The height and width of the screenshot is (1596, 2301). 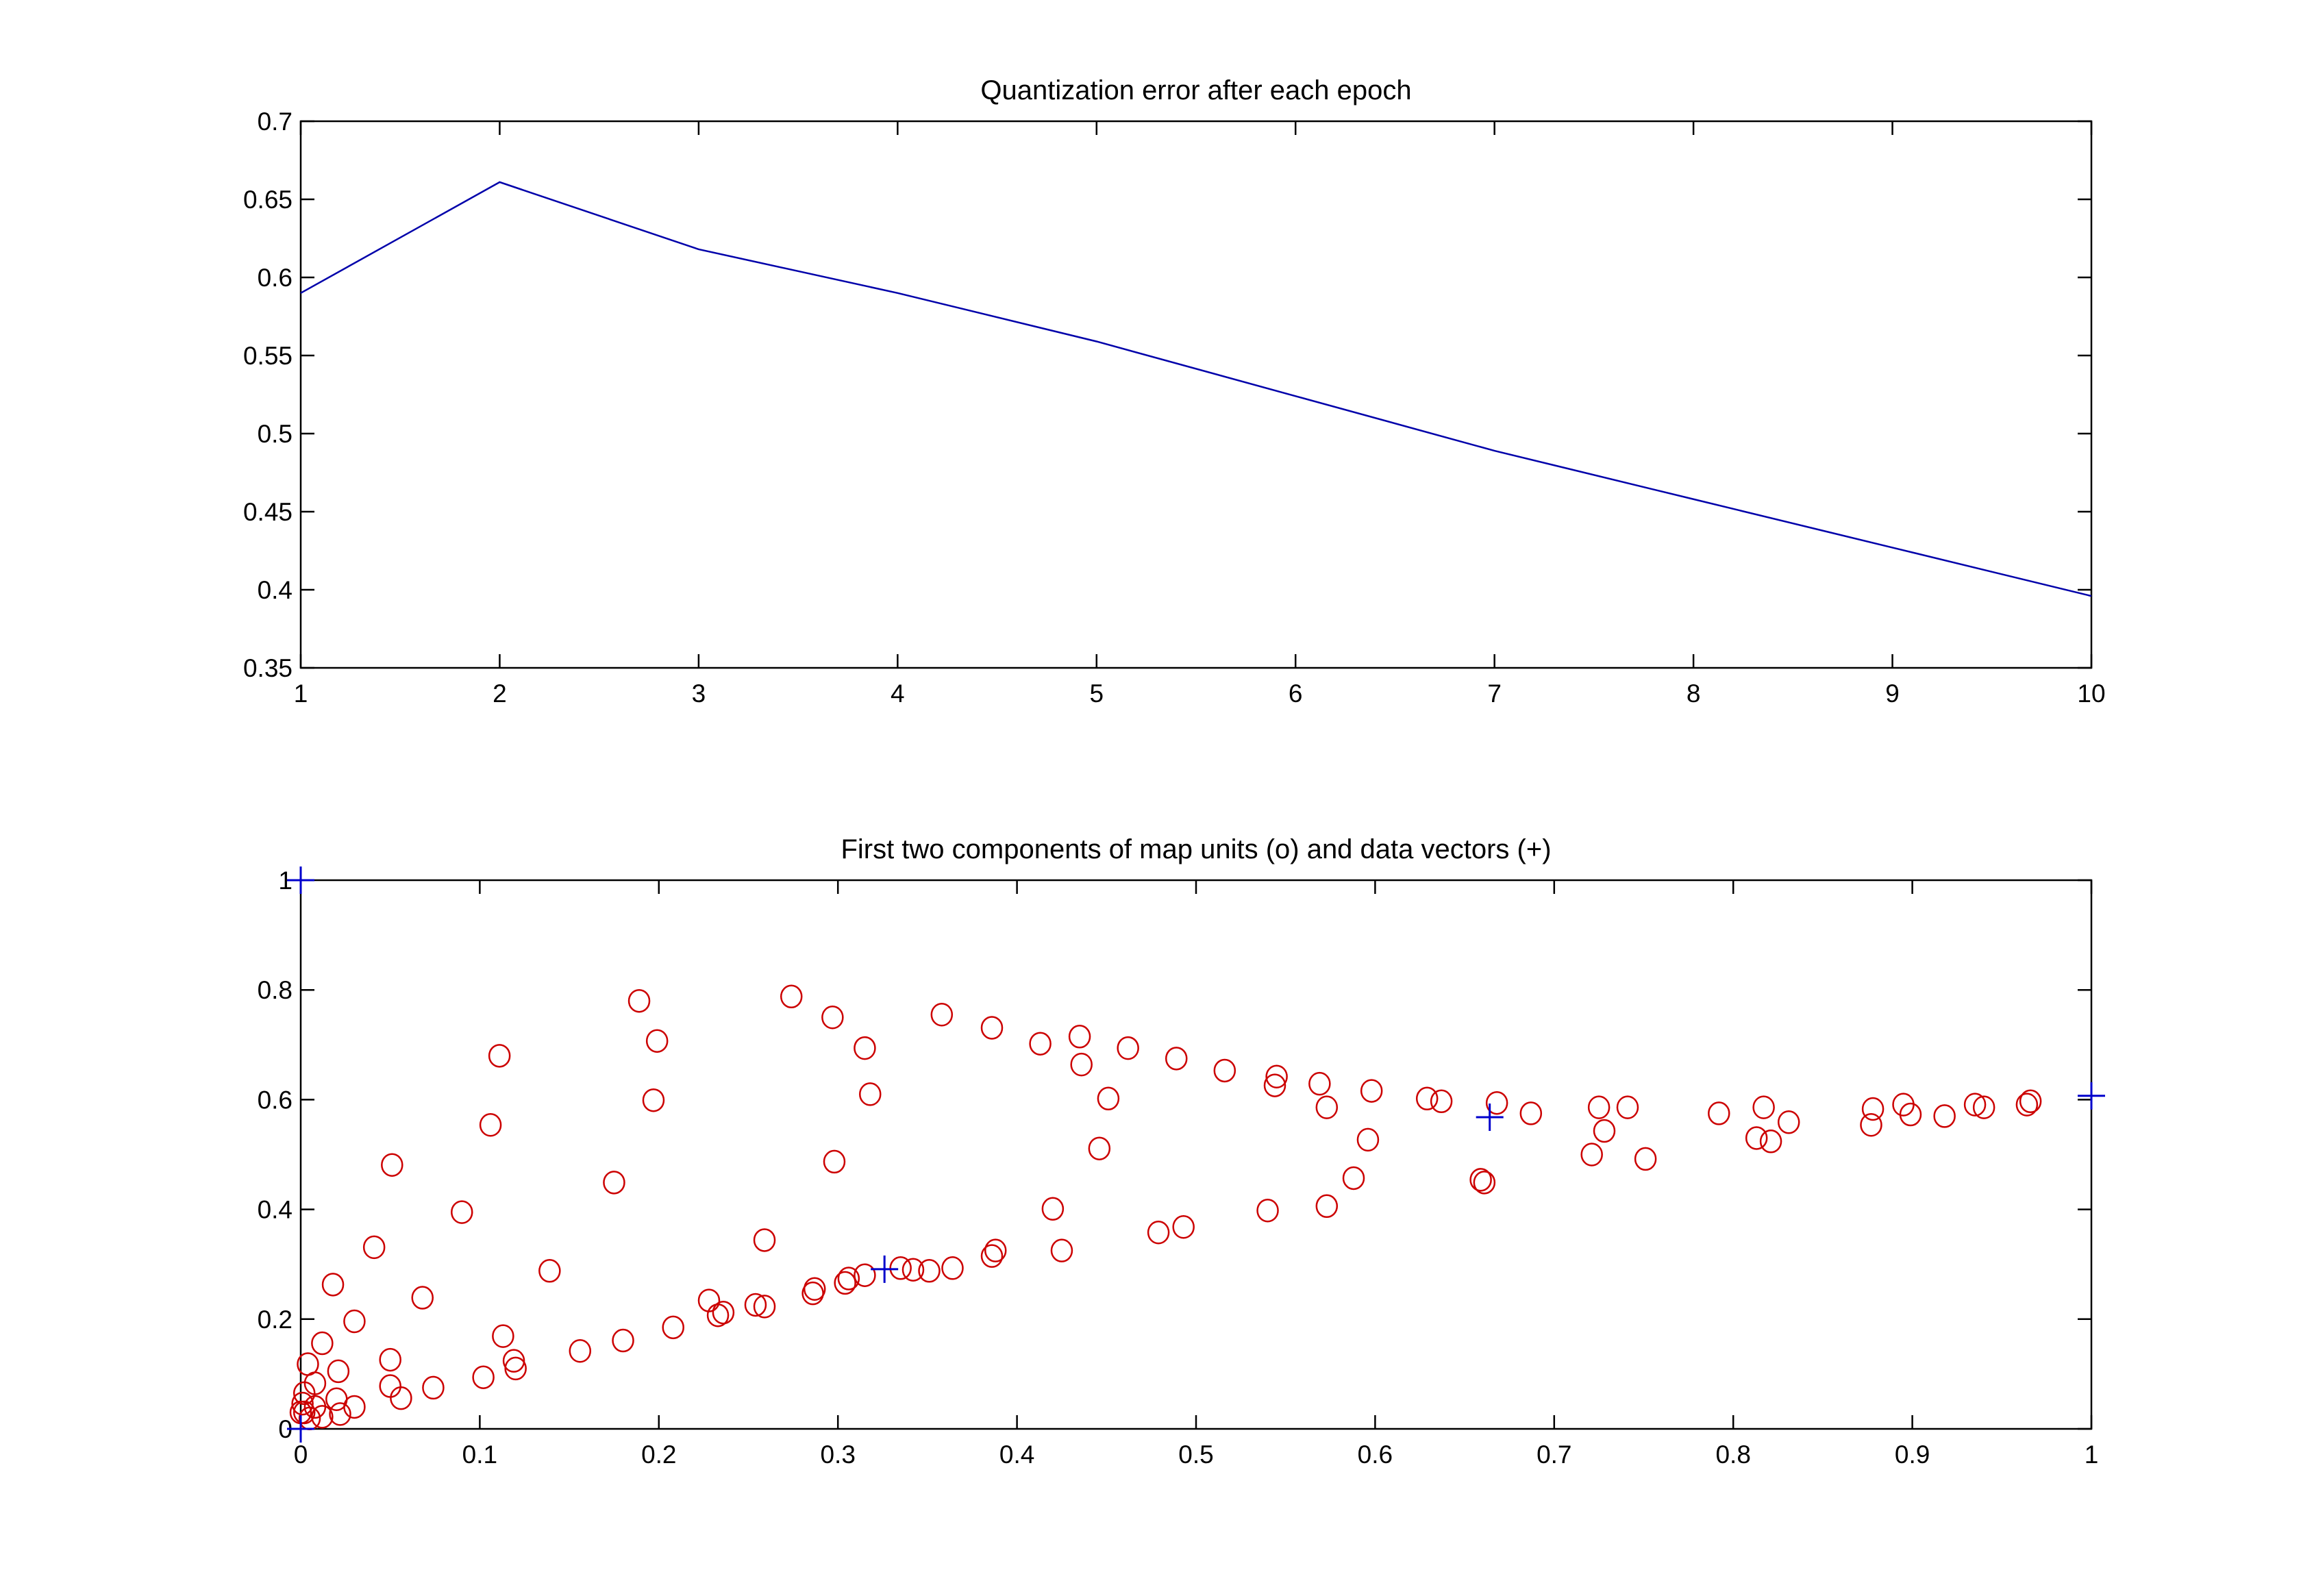 What do you see at coordinates (1096, 693) in the screenshot?
I see `x-tick-label: 5` at bounding box center [1096, 693].